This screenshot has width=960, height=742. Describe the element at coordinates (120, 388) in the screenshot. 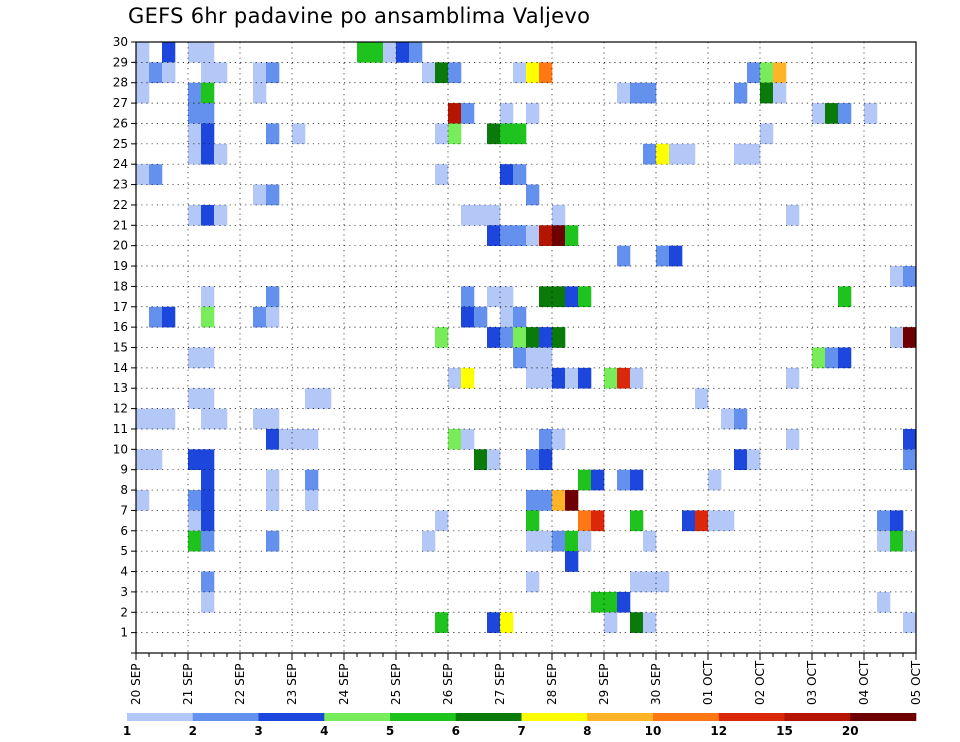

I see `y-tick-label: 13` at that location.